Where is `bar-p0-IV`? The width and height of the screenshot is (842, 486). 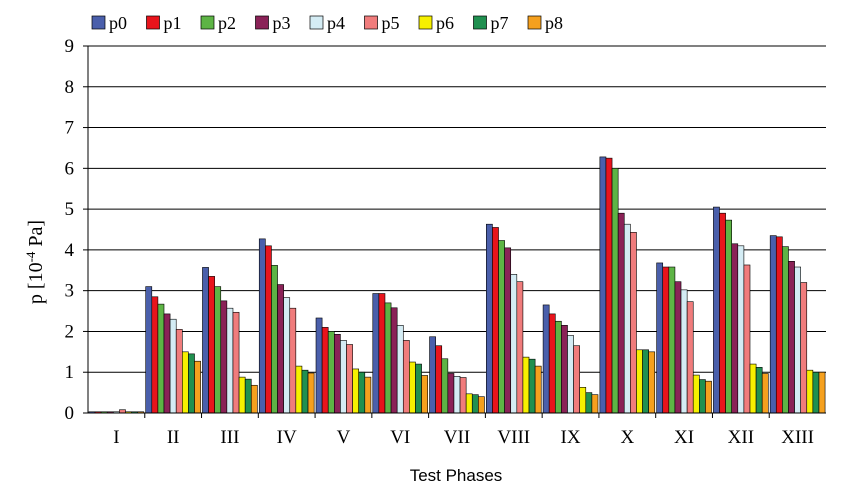
bar-p0-IV is located at coordinates (262, 326).